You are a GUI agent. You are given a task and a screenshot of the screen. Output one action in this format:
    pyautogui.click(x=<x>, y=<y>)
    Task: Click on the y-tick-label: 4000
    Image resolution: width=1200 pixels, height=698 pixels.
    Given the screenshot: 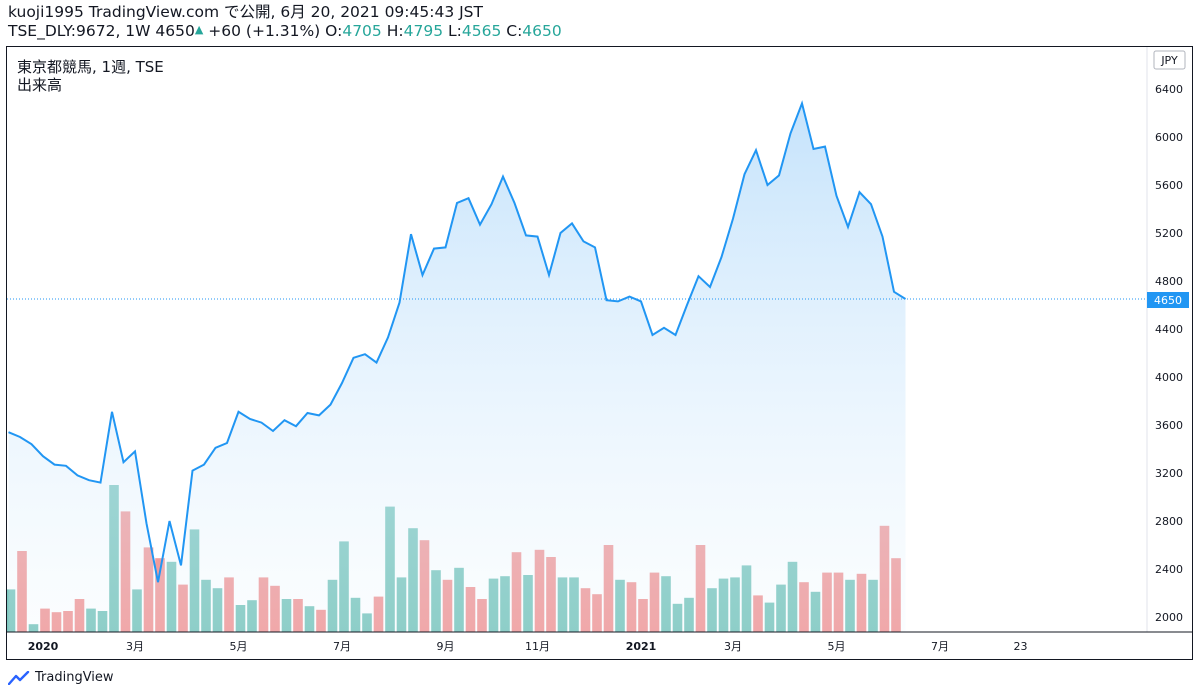 What is the action you would take?
    pyautogui.click(x=1169, y=377)
    